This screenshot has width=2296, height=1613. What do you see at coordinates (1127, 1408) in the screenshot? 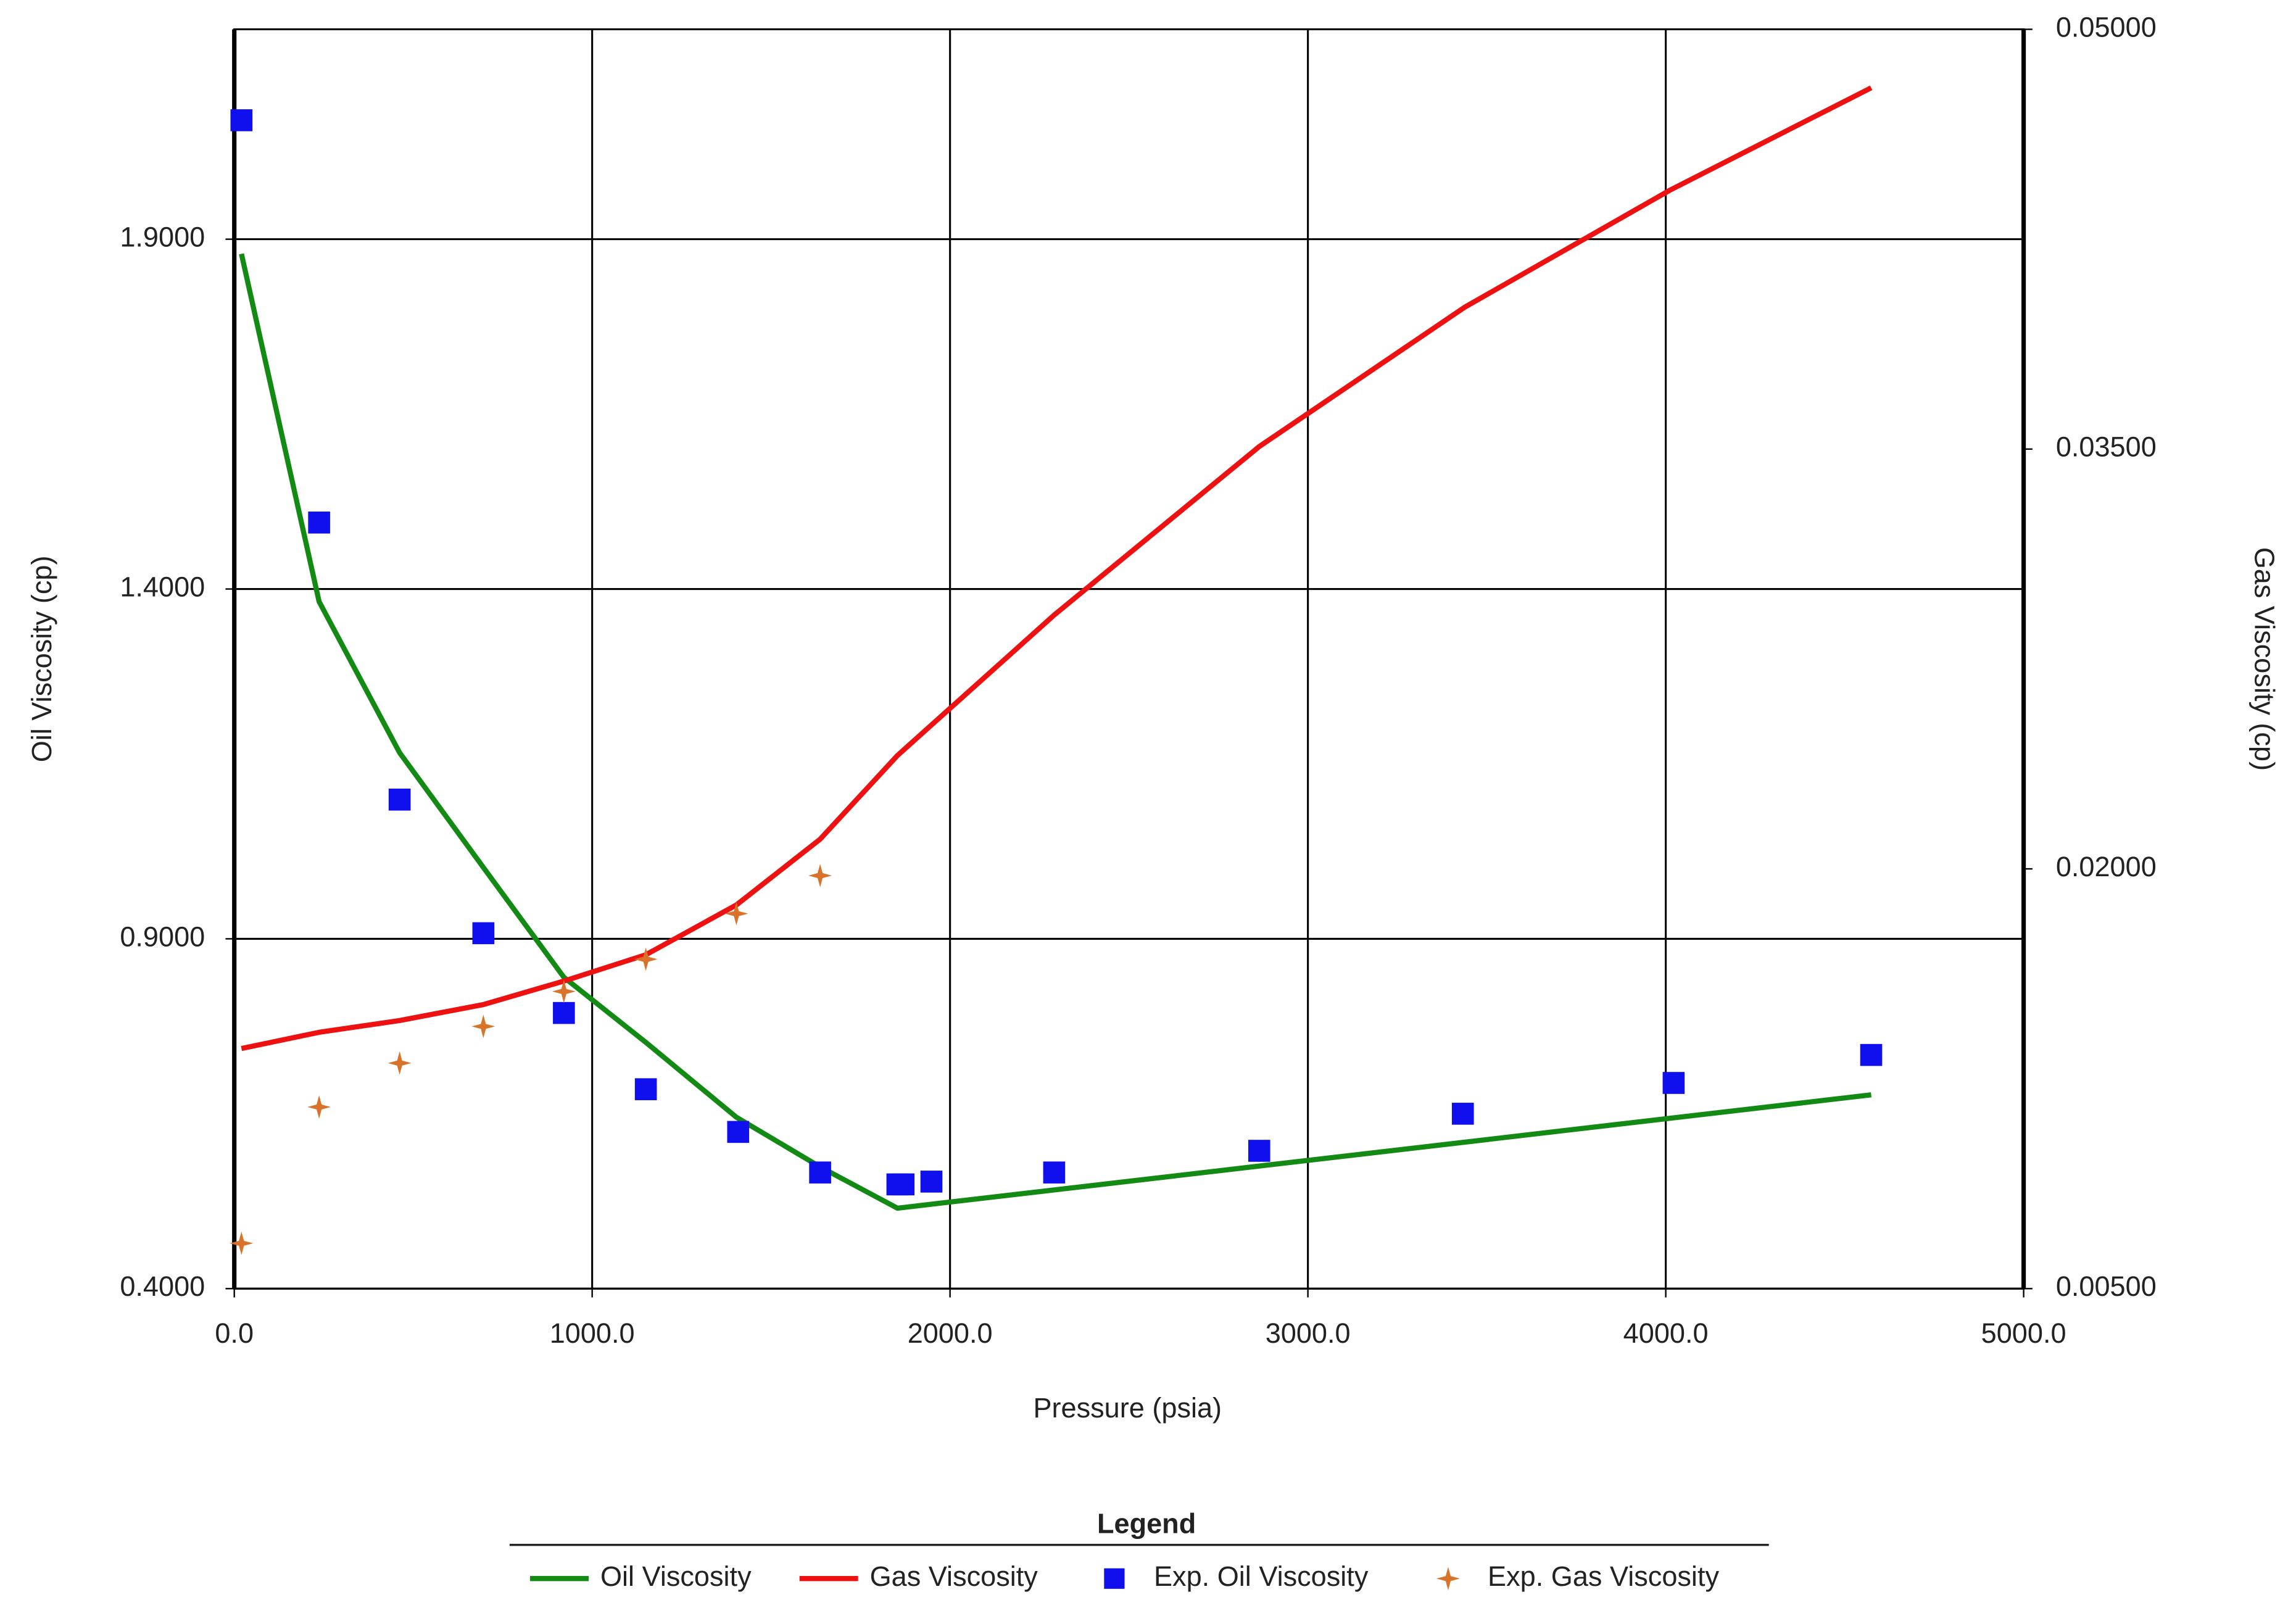
I see `x-axis-title: Pressure (psia)` at bounding box center [1127, 1408].